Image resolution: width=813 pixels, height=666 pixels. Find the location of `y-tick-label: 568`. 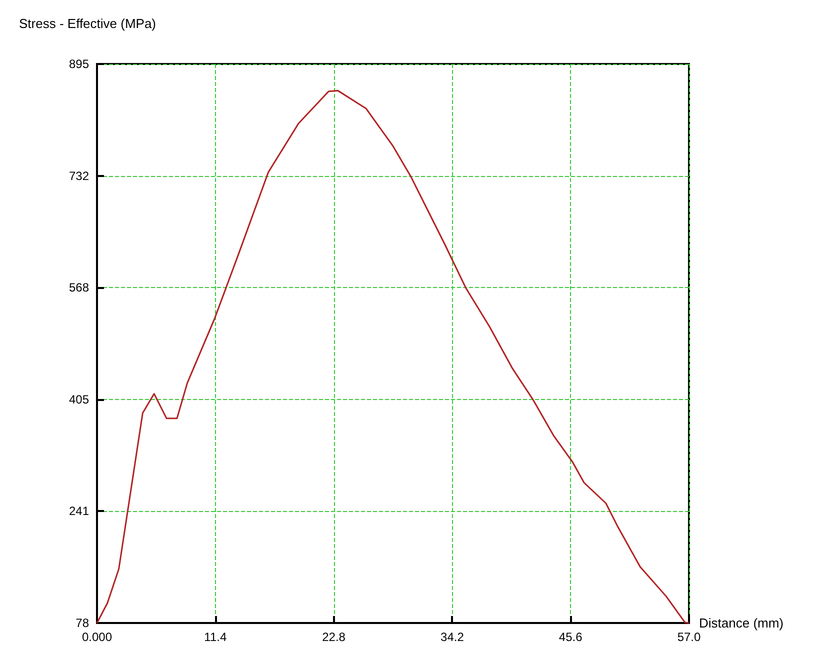

y-tick-label: 568 is located at coordinates (79, 287).